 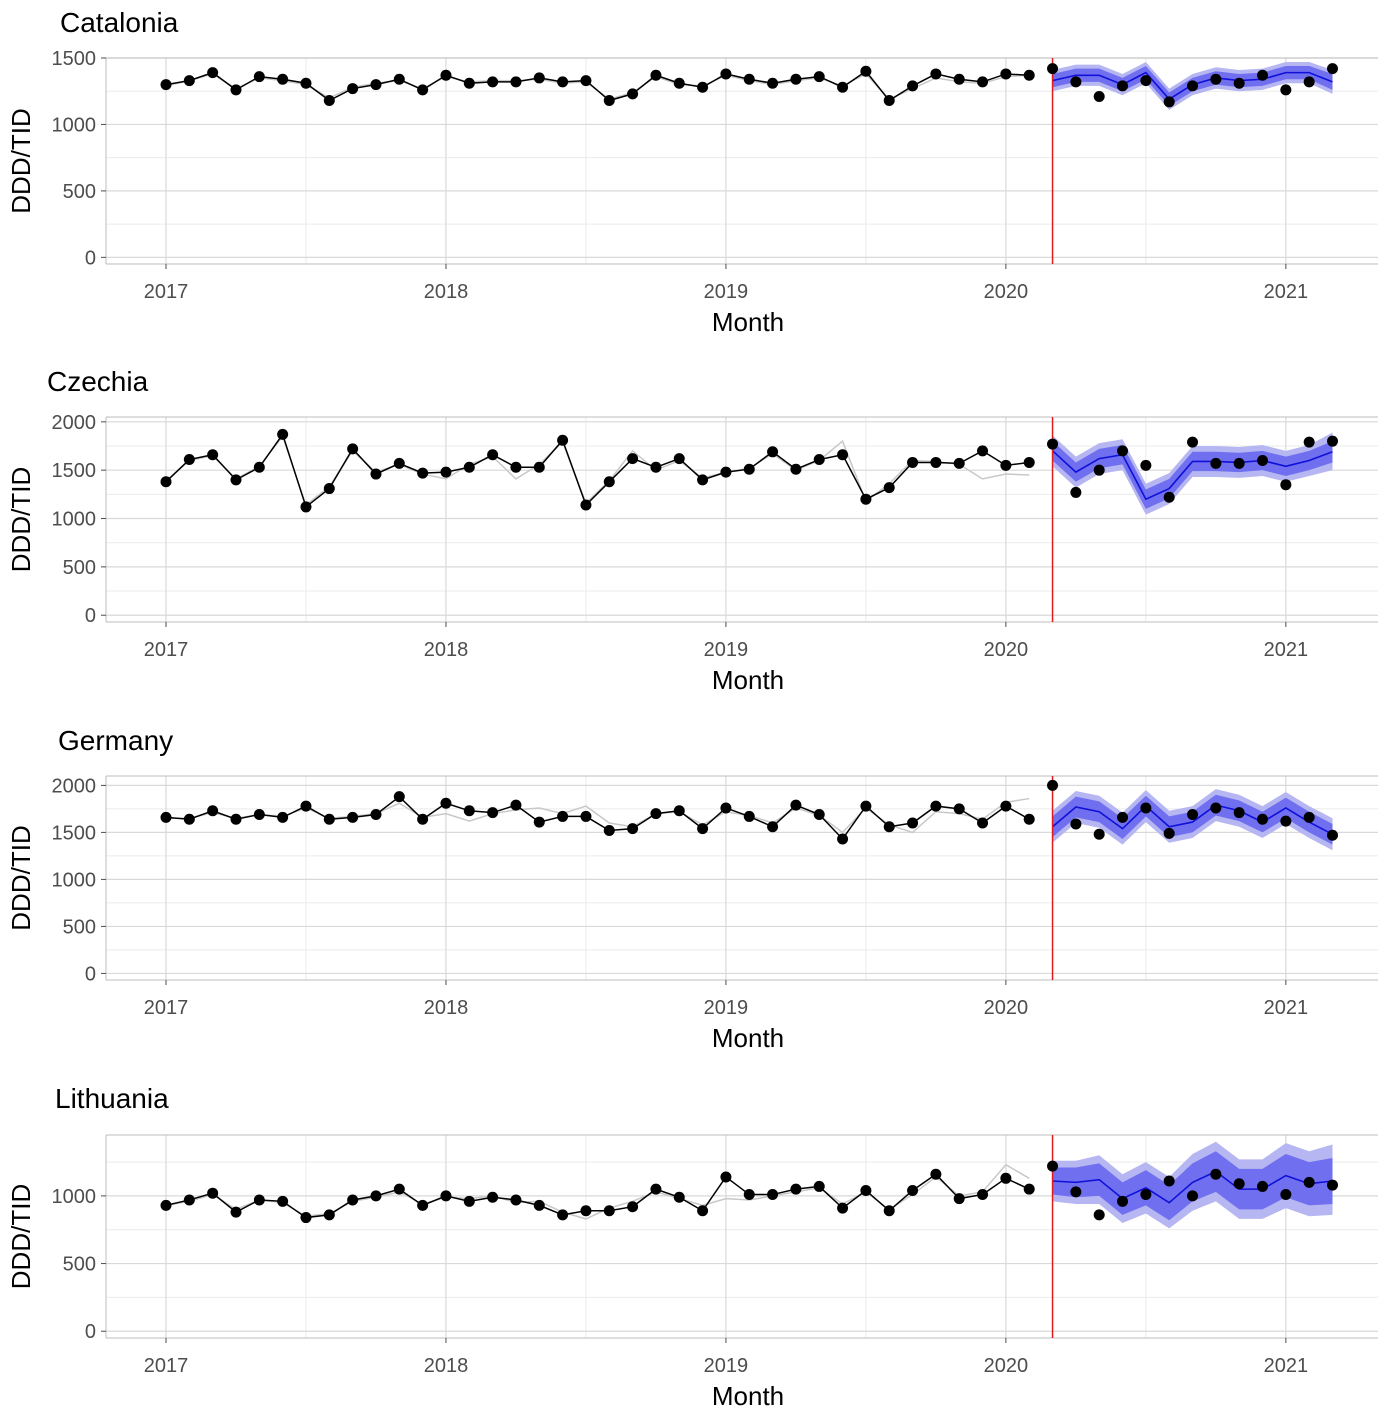 What do you see at coordinates (21, 160) in the screenshot?
I see `y-axis-title: DDD/TID` at bounding box center [21, 160].